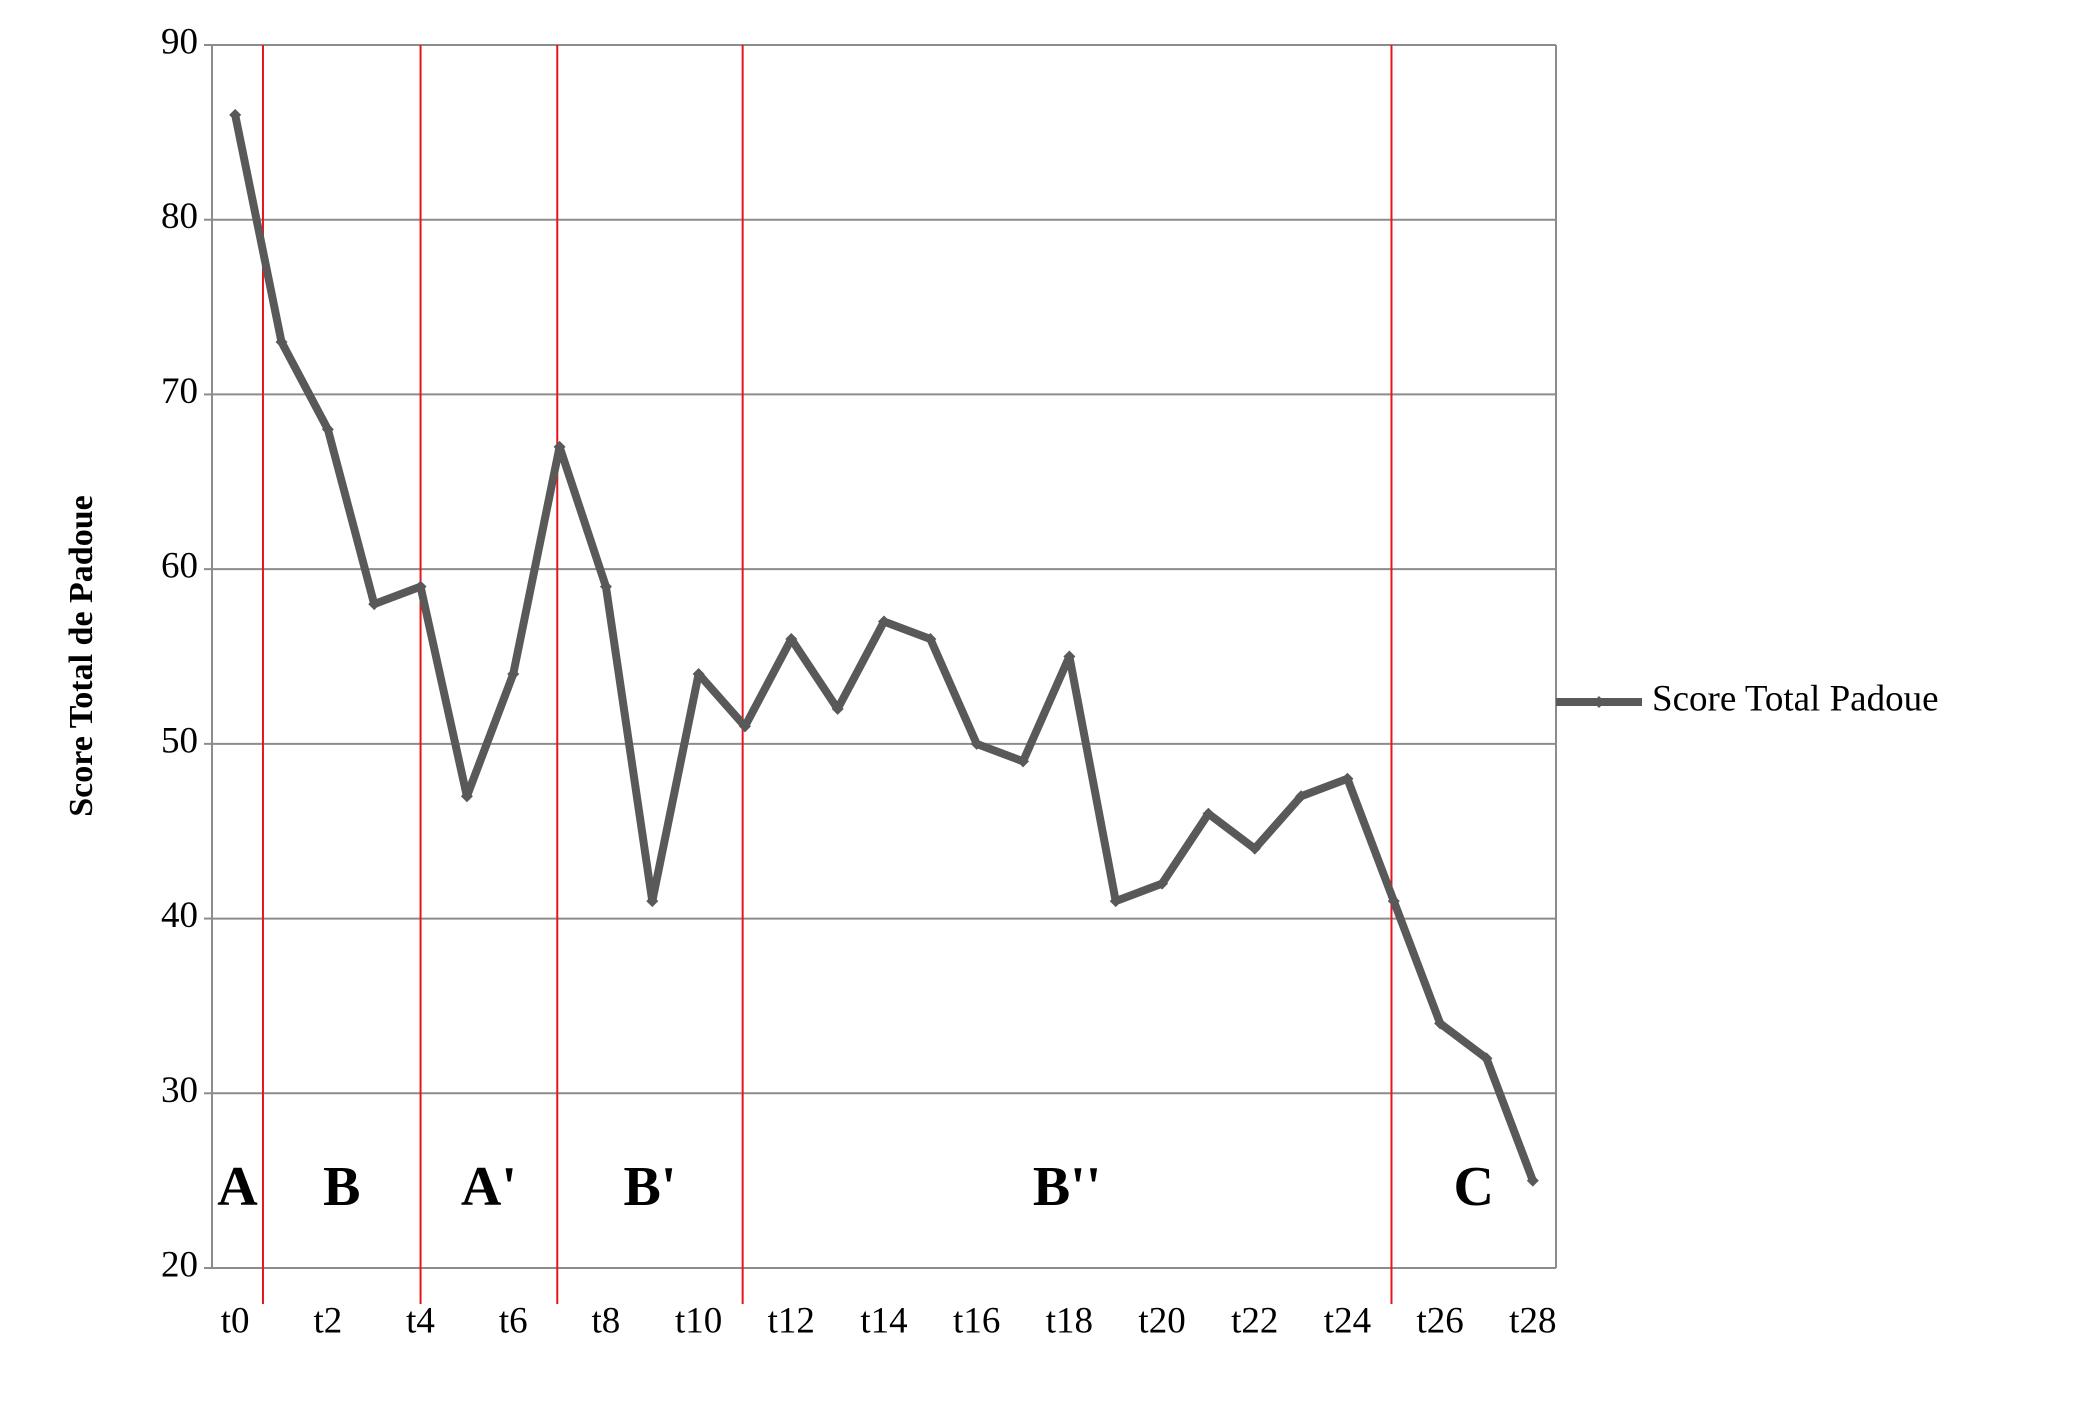  Describe the element at coordinates (791, 1320) in the screenshot. I see `x-tick-label: t12` at that location.